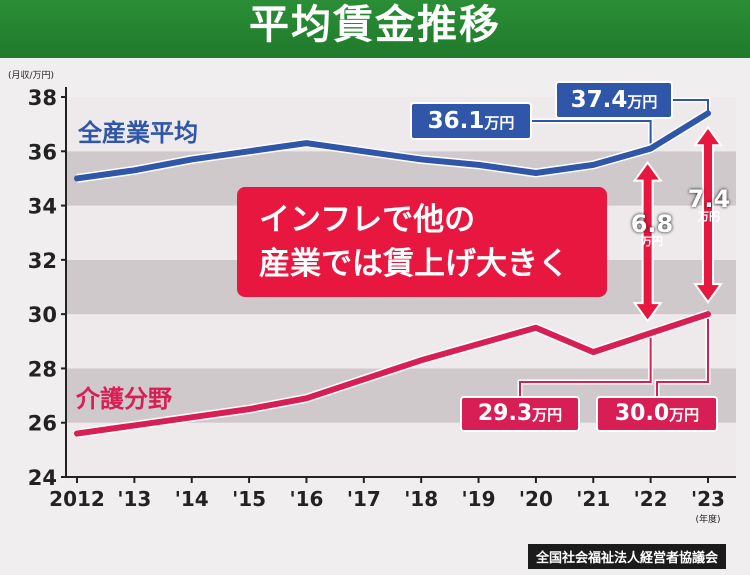 This screenshot has height=575, width=750. I want to click on annotation-pink-22: 29.3万円, so click(520, 414).